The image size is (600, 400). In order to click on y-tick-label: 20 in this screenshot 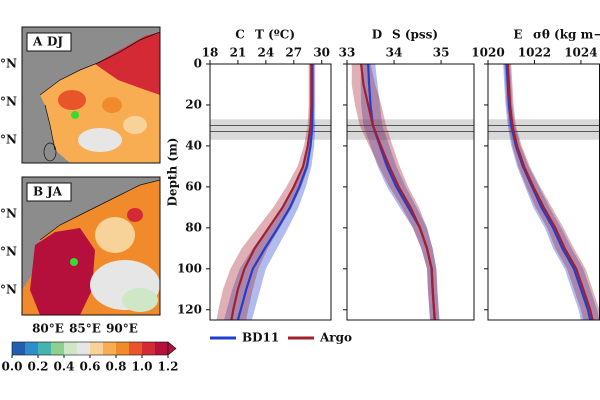, I will do `click(193, 104)`.